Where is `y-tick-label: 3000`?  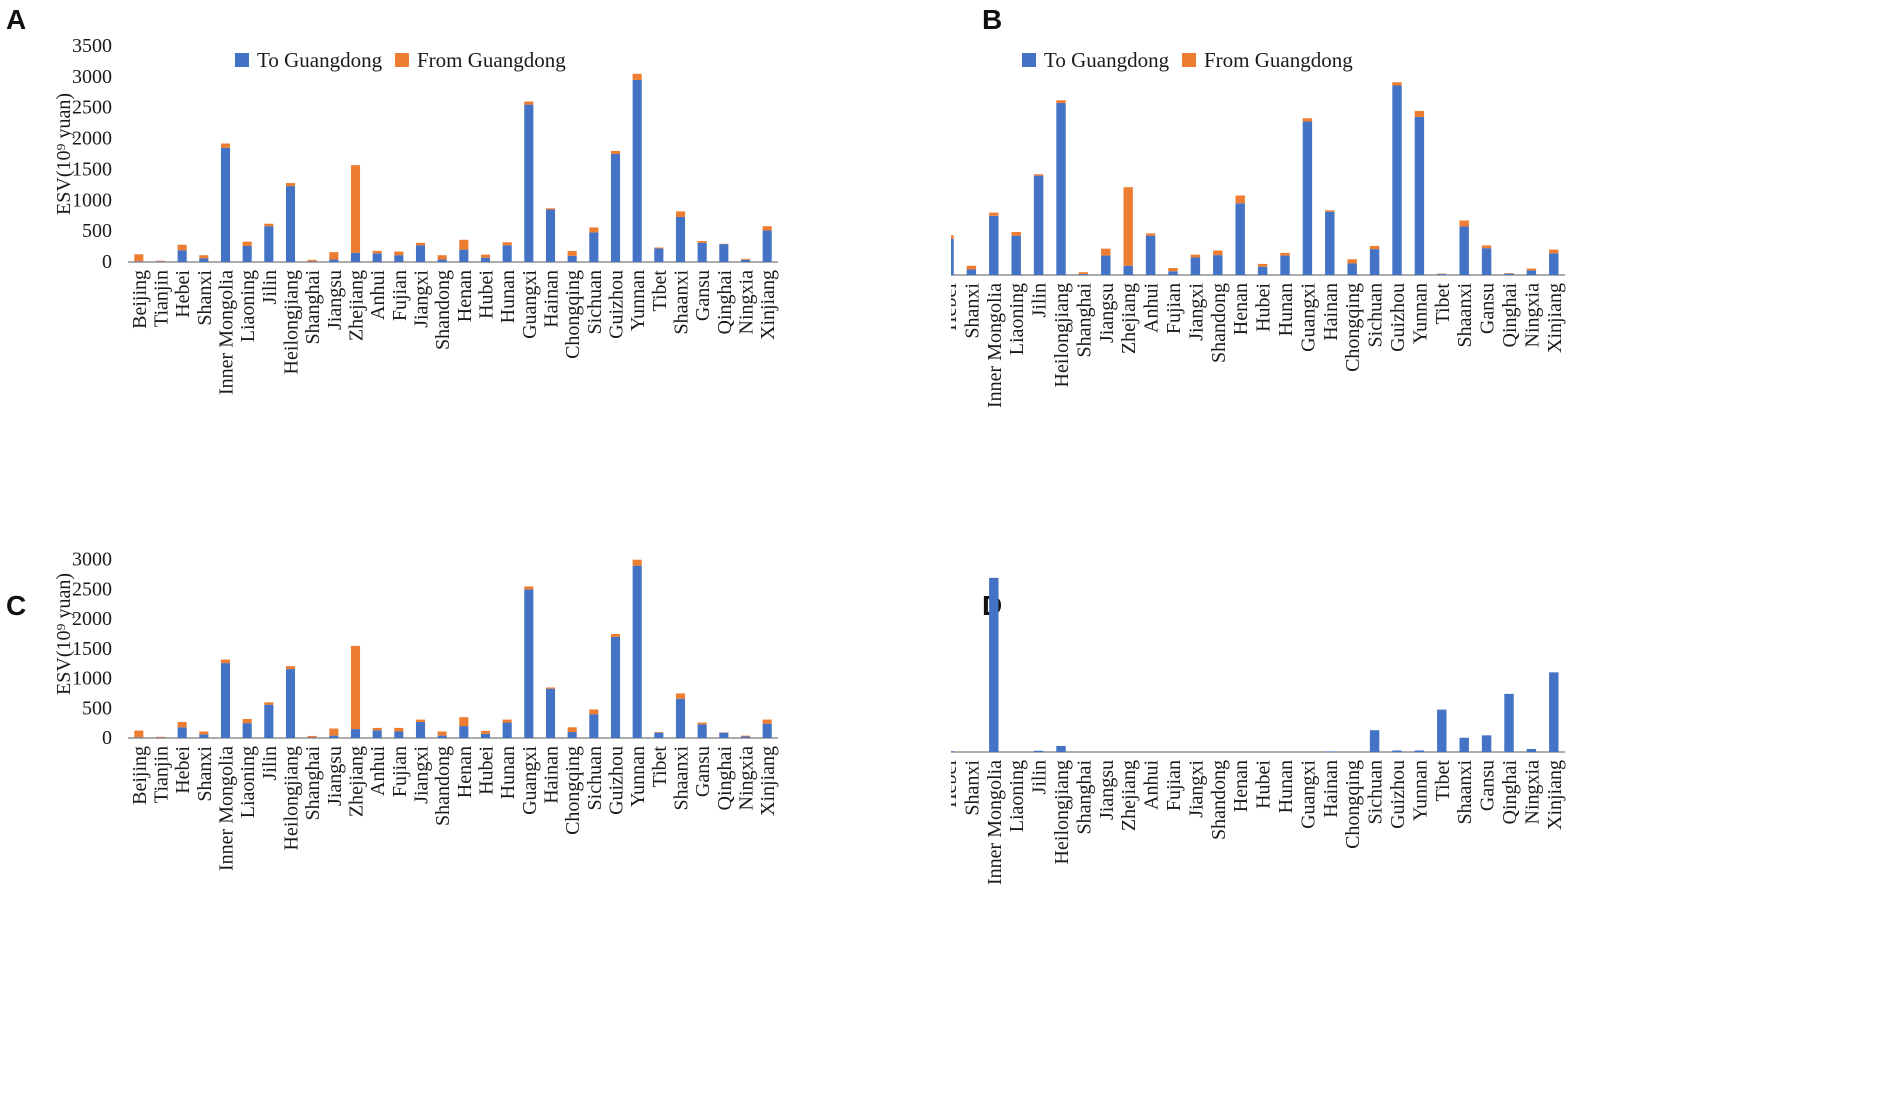 y-tick-label: 3000 is located at coordinates (92, 77).